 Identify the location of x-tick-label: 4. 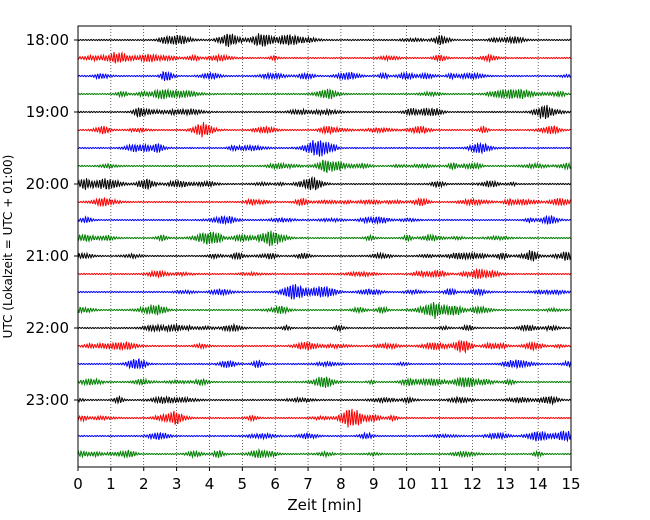
(210, 484).